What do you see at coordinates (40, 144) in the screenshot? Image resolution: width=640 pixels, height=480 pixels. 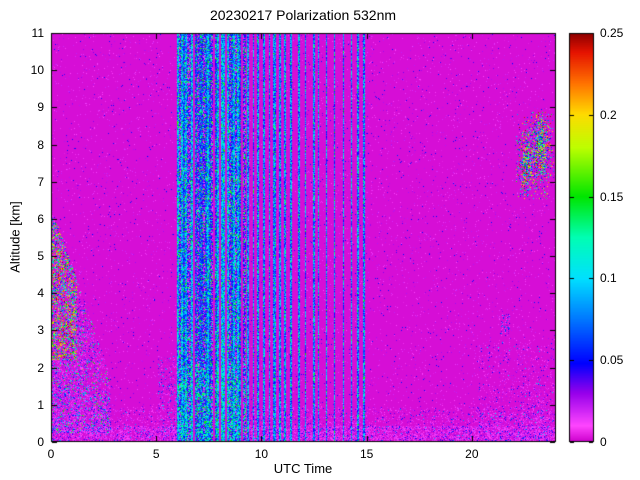 I see `y-tick-label-8: 8` at bounding box center [40, 144].